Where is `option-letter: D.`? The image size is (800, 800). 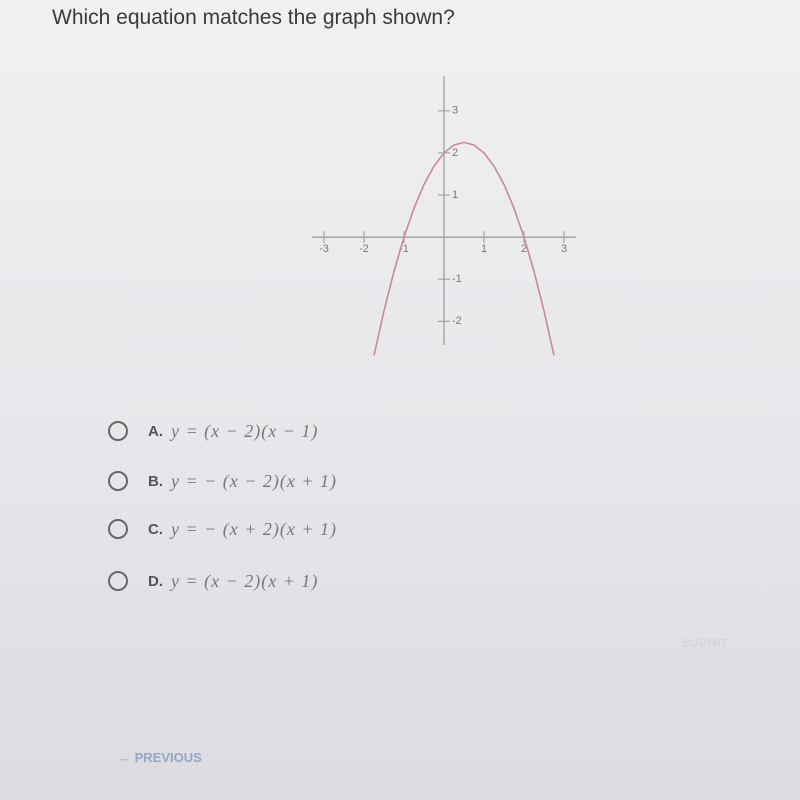 option-letter: D. is located at coordinates (155, 581).